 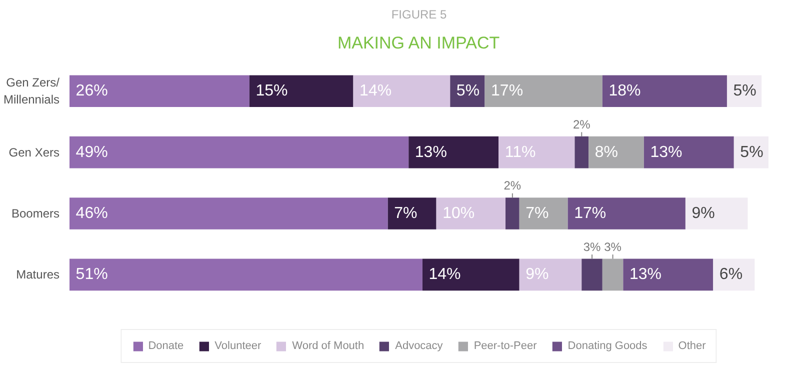 What do you see at coordinates (624, 91) in the screenshot?
I see `data-label: 18%` at bounding box center [624, 91].